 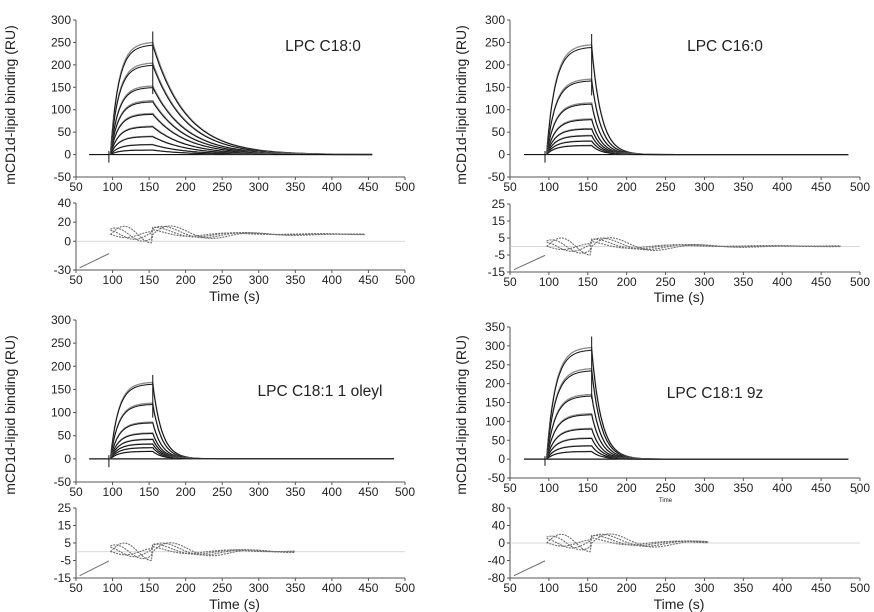 I want to click on resid-y-tick-label: 20, so click(x=65, y=222).